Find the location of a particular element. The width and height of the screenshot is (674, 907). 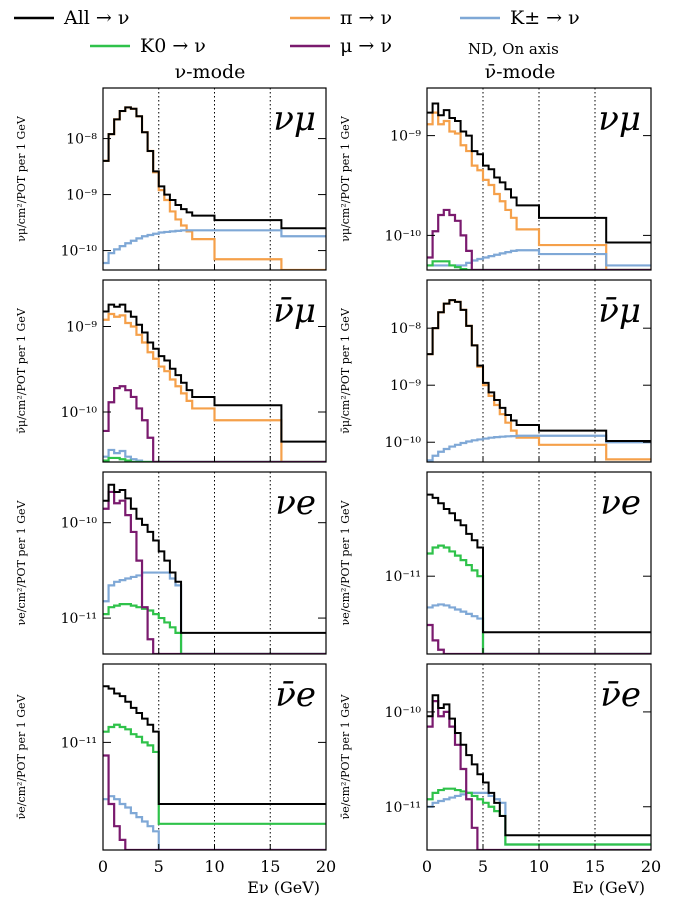

panel-nue-nu: 10⁻¹⁰ 10⁻¹¹ νe νe/cm²/POT per 1 GeV is located at coordinates (171, 563).